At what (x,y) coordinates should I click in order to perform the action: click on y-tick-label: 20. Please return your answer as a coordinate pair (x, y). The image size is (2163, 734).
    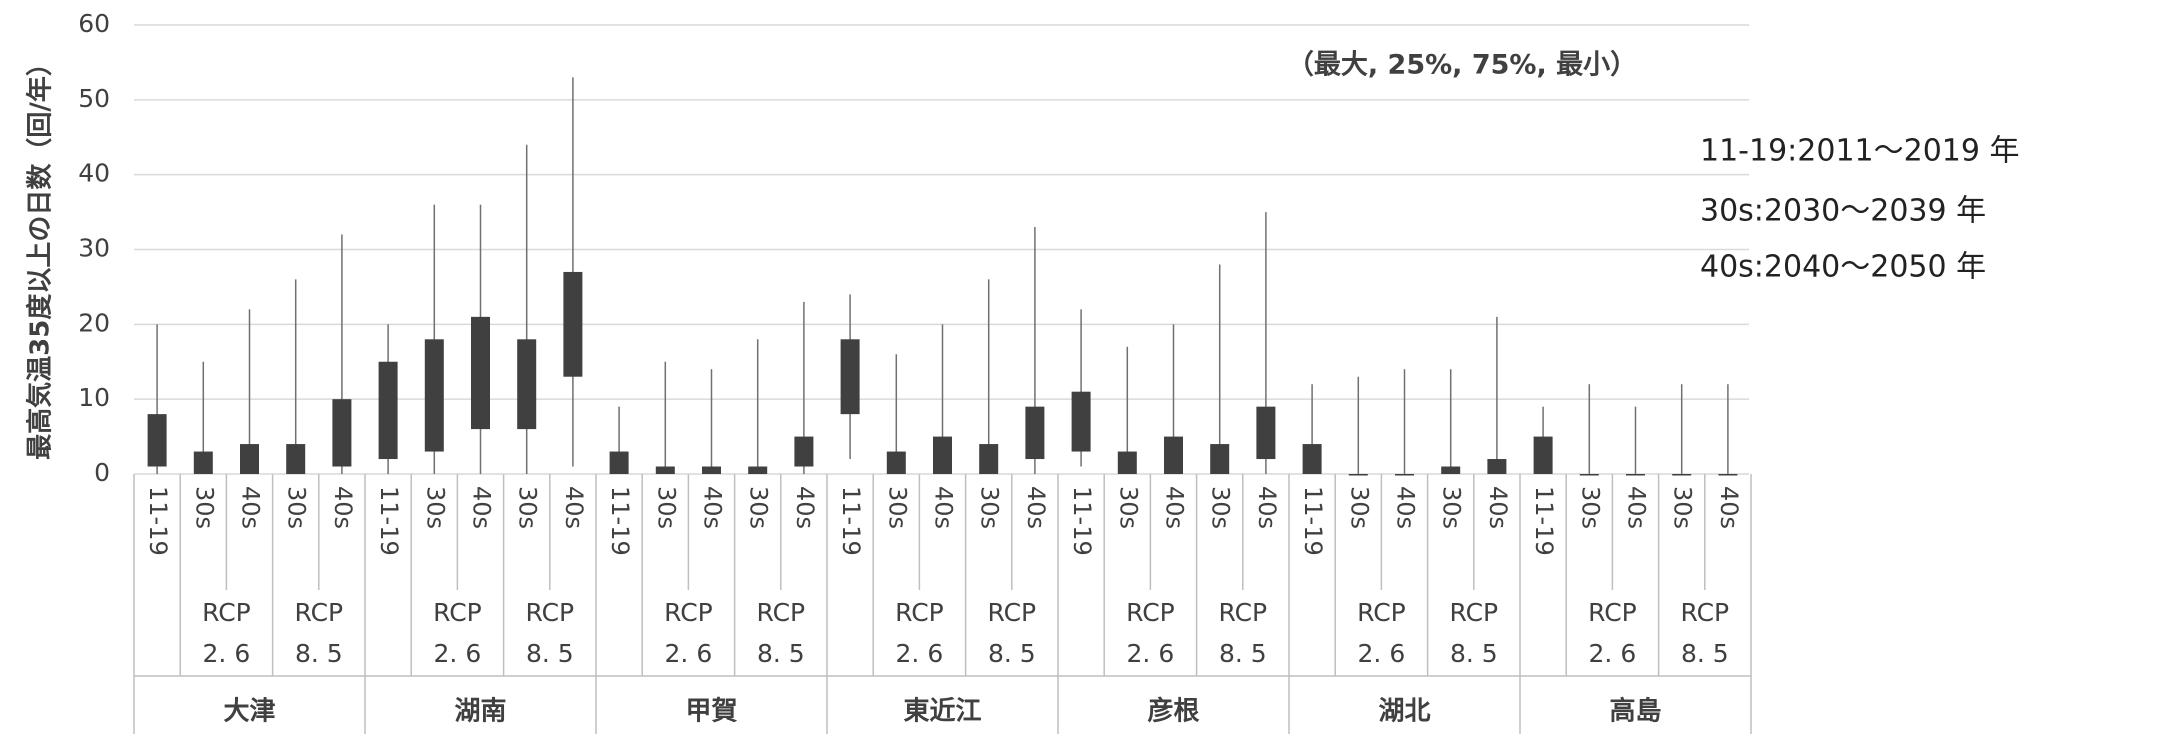
    Looking at the image, I should click on (94, 322).